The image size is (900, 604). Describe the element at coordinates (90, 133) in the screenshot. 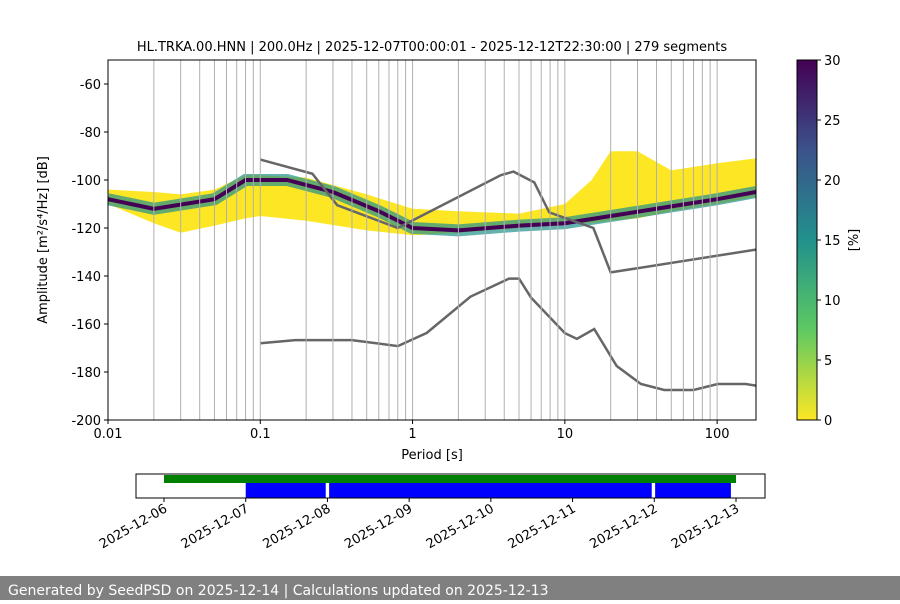

I see `y-tick-label: -80` at that location.